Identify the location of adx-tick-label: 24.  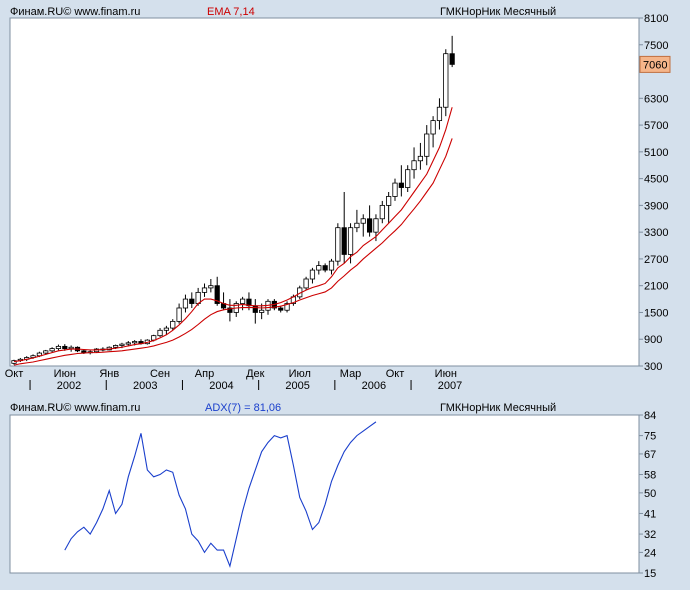
(650, 553).